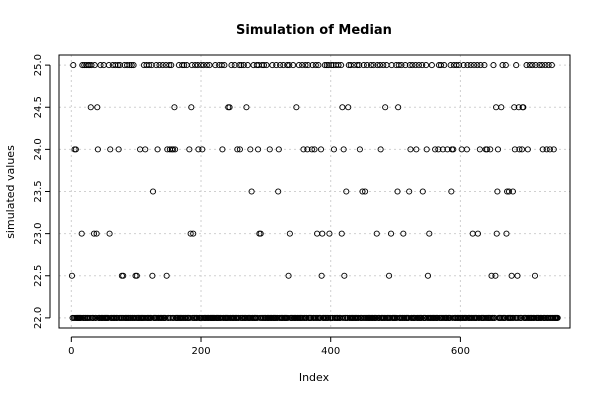 Image resolution: width=599 pixels, height=400 pixels. What do you see at coordinates (38, 149) in the screenshot?
I see `y-tick-label: 24.0` at bounding box center [38, 149].